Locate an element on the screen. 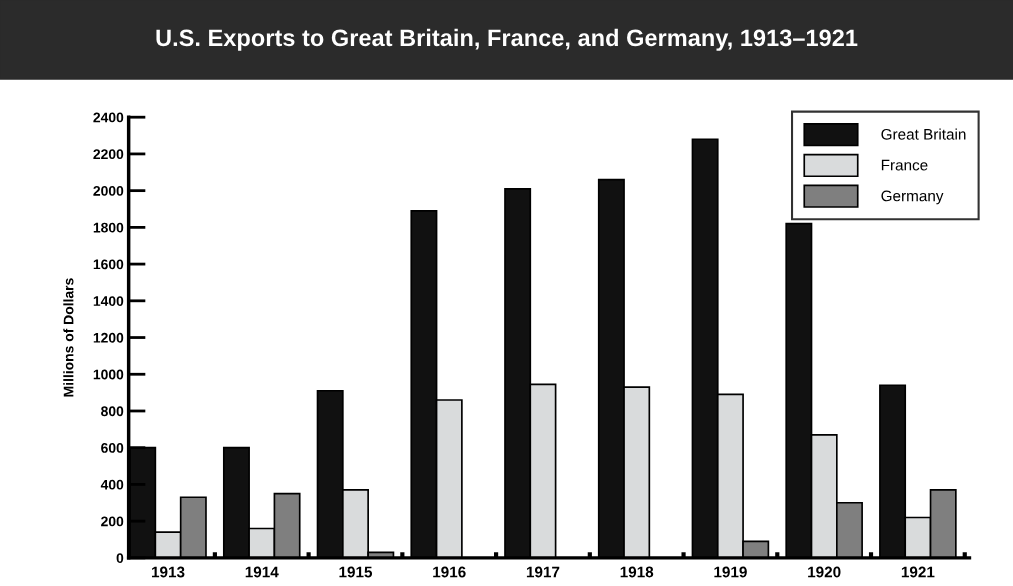  y-tick-label: 0 is located at coordinates (120, 558).